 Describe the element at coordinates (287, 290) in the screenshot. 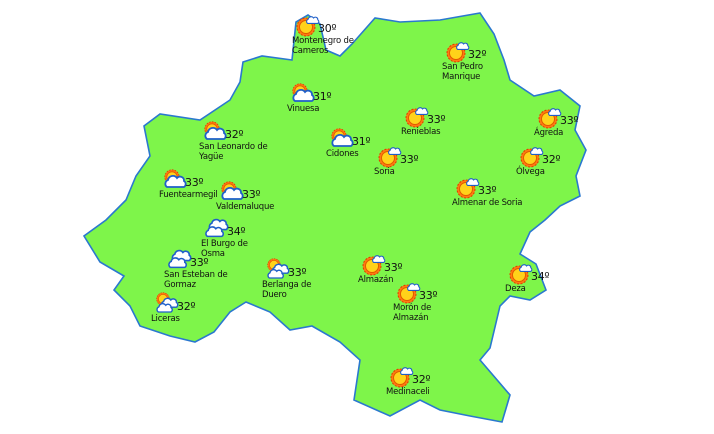

I see `location-name: Berlanga de Duero` at that location.